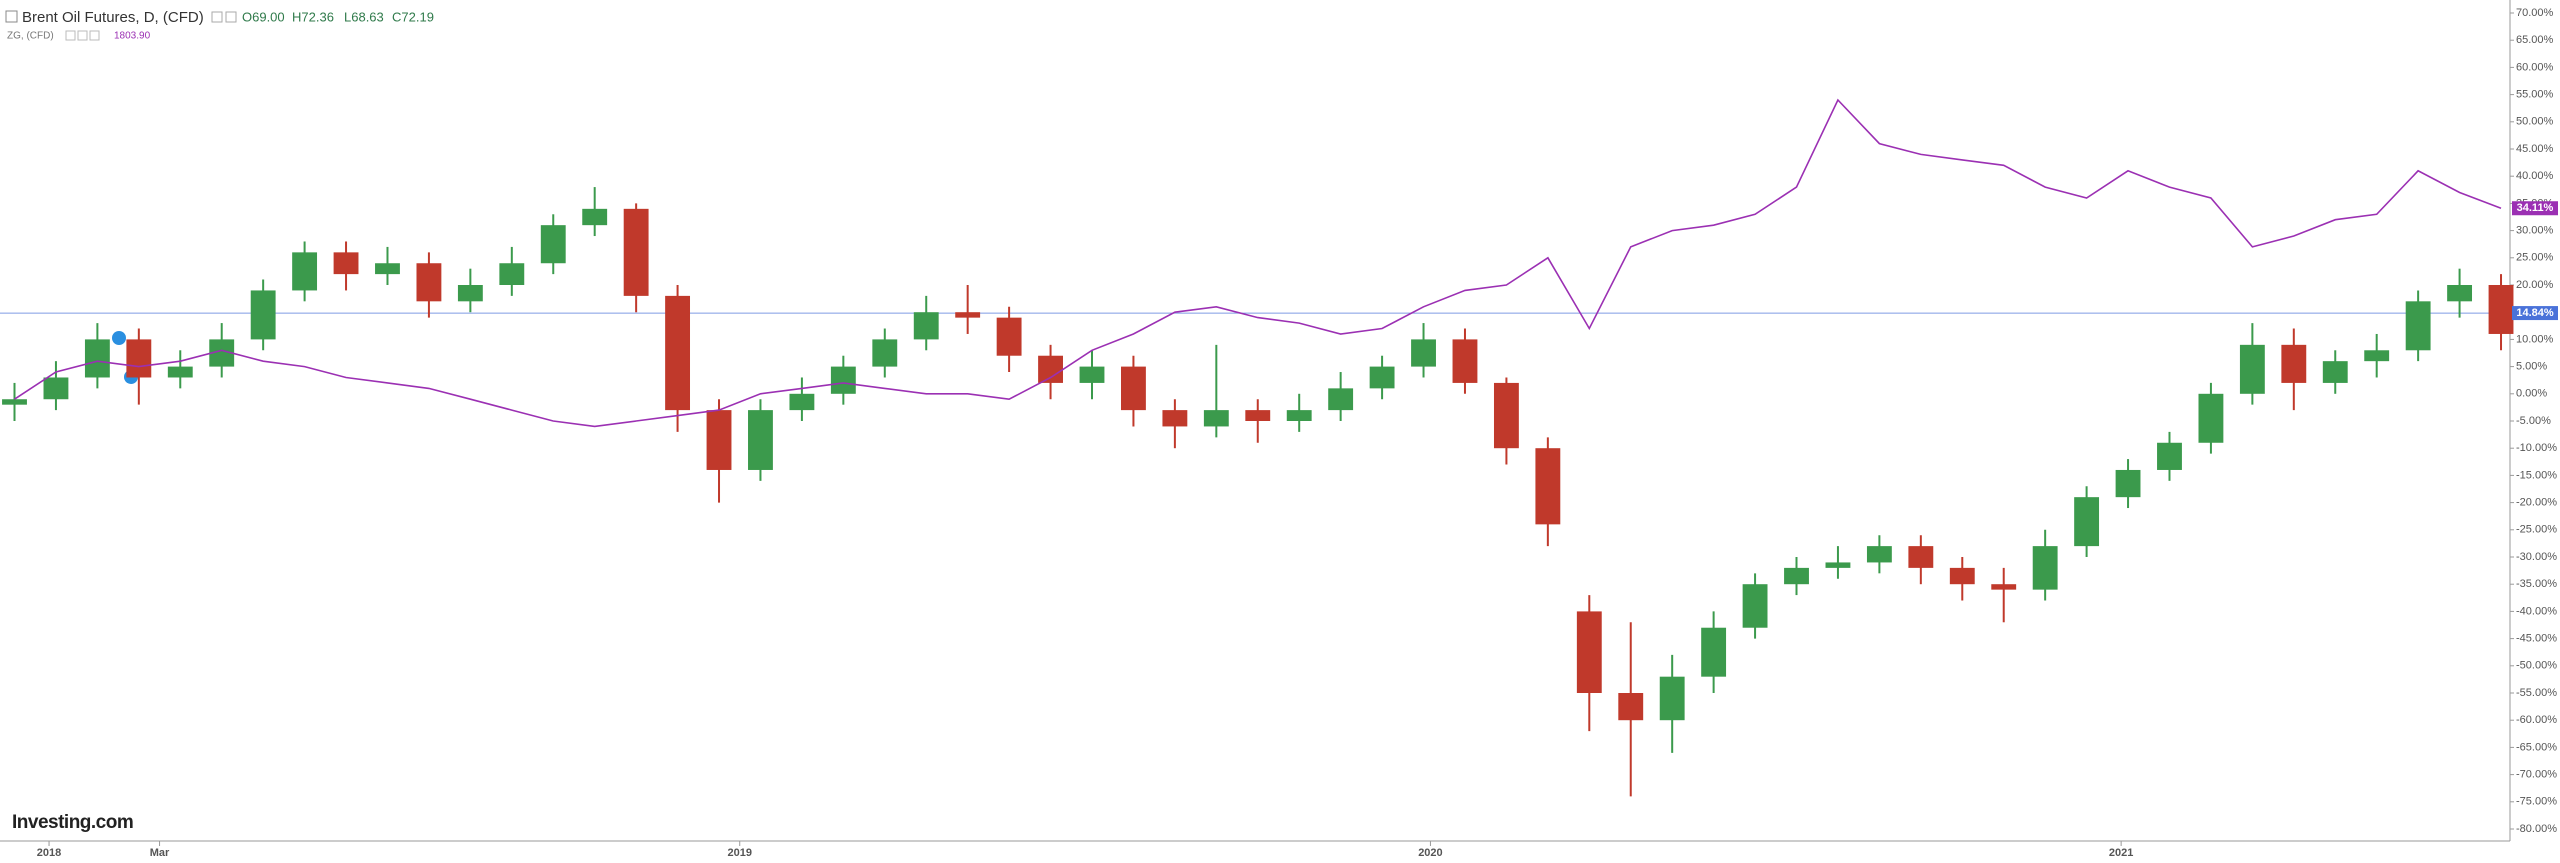 Image resolution: width=2560 pixels, height=863 pixels. I want to click on y-tick-label: 60.00%, so click(2535, 67).